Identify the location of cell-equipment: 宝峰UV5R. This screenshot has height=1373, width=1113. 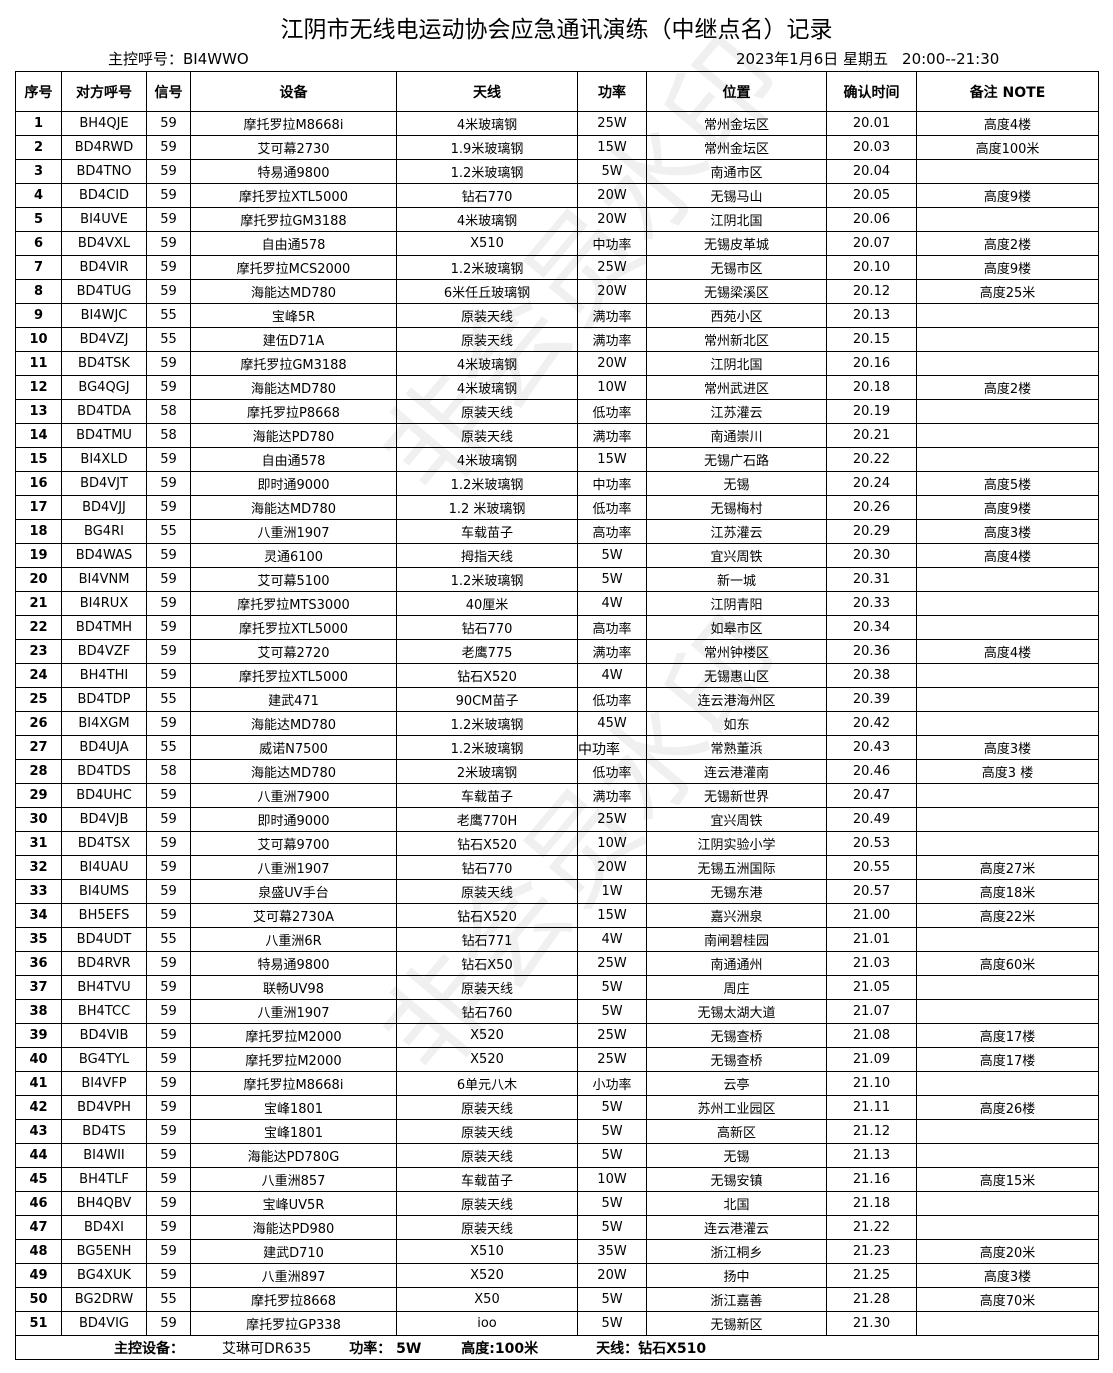
(293, 1203).